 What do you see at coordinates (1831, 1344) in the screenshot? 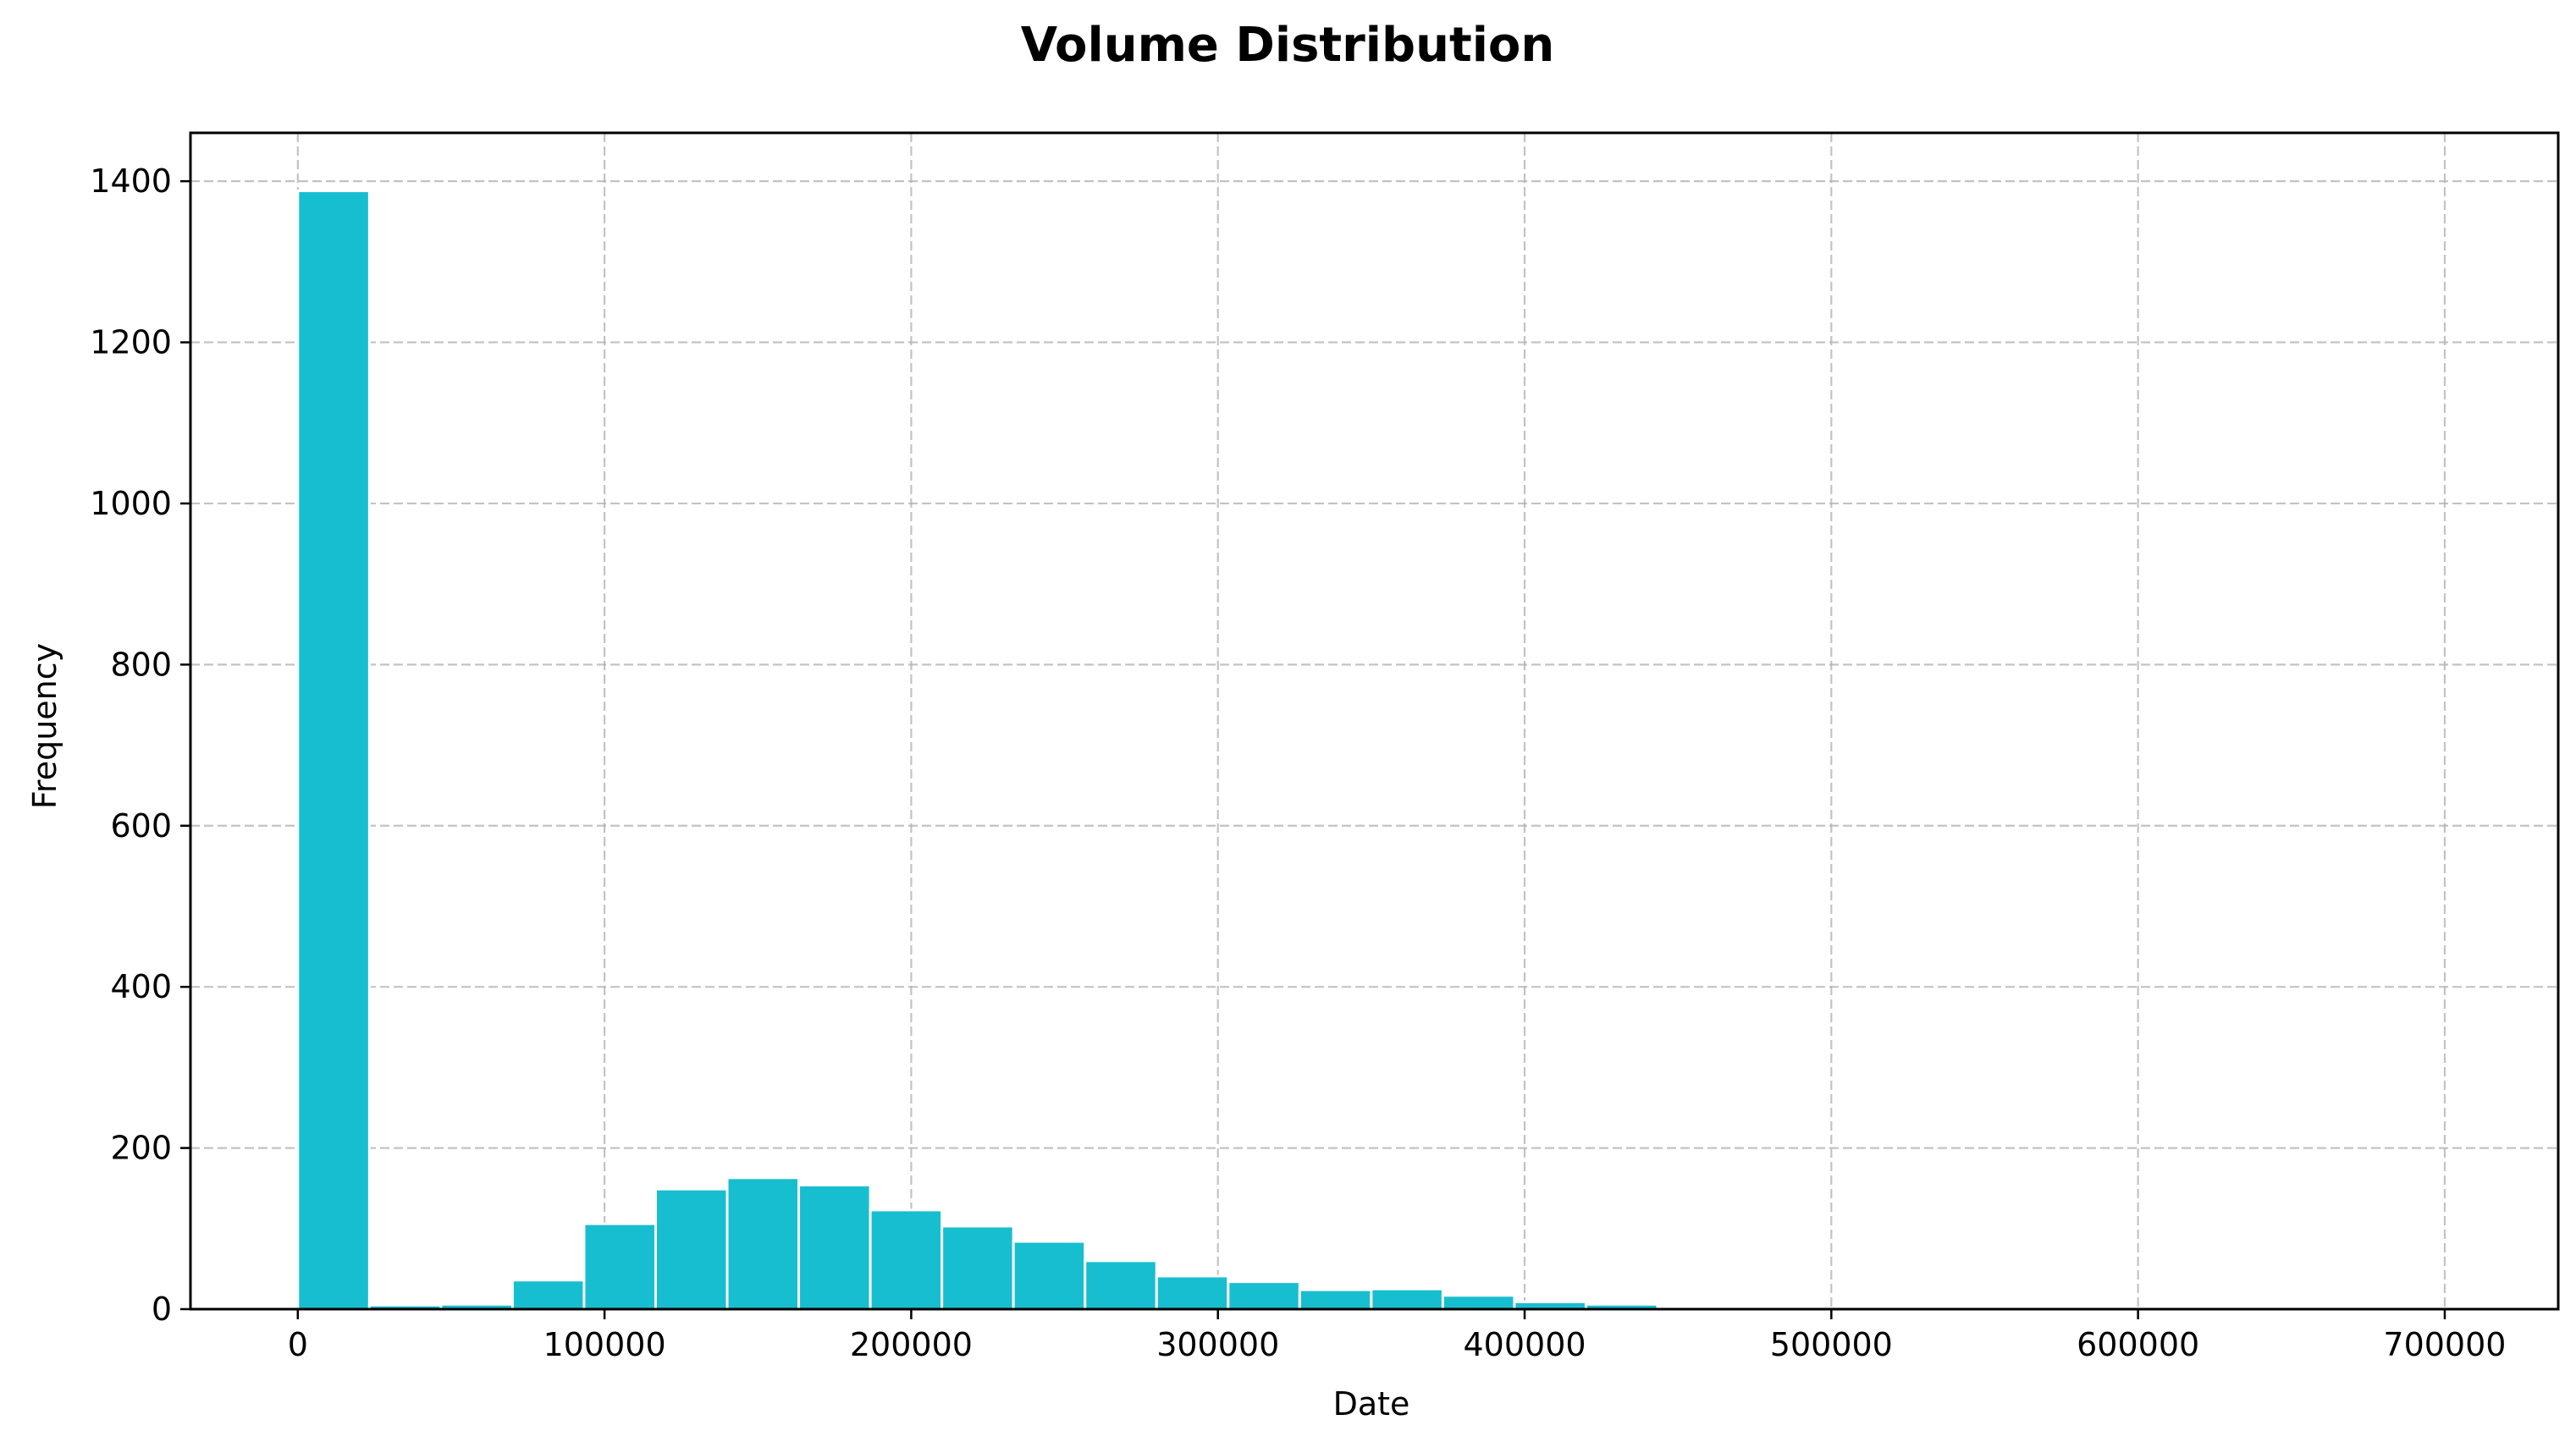
I see `x-tick-label-5: 500000` at bounding box center [1831, 1344].